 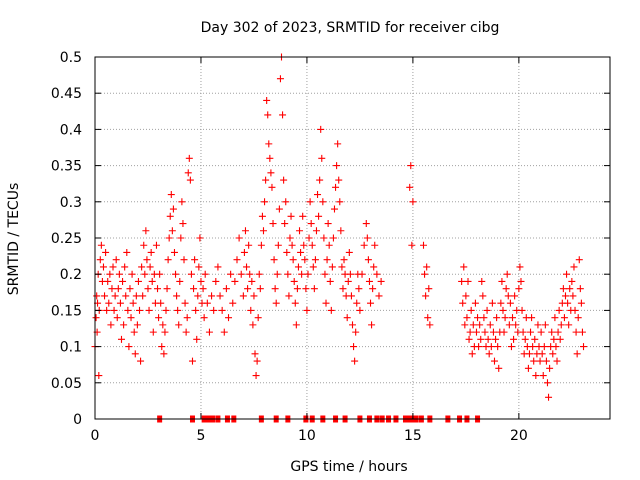 I want to click on y-tick-label: 0.3, so click(x=71, y=203).